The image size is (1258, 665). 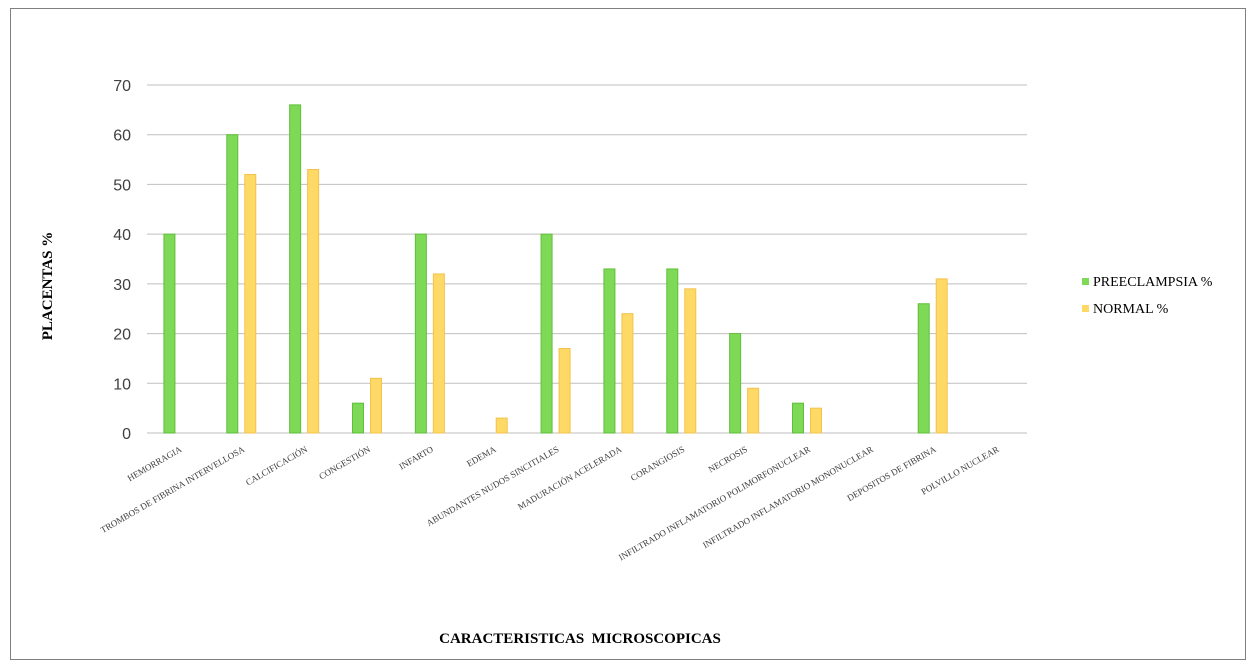 I want to click on y-tick-label: 10, so click(x=122, y=384).